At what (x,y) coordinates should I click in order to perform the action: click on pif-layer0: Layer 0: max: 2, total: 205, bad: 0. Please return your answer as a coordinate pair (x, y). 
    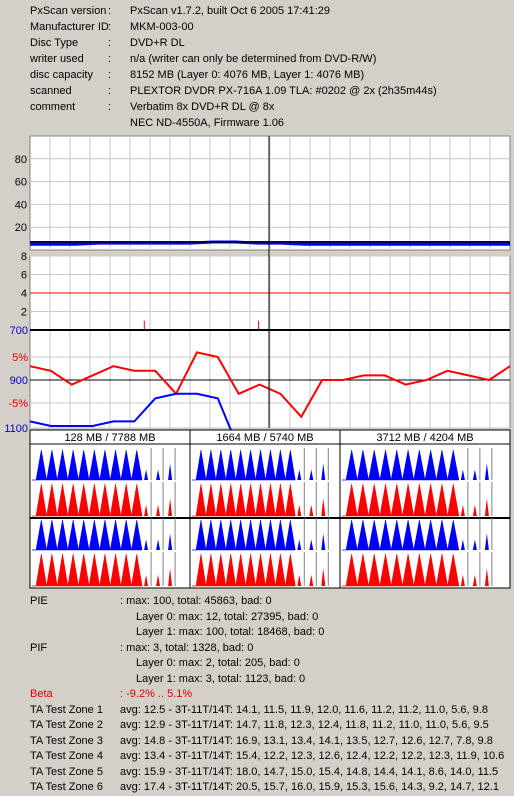
    Looking at the image, I should click on (218, 663).